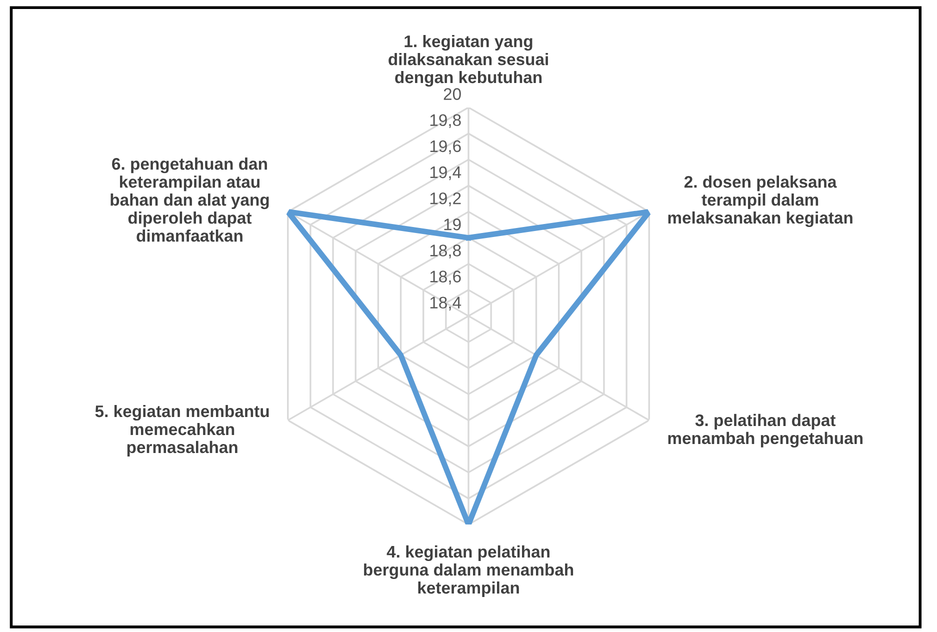  Describe the element at coordinates (469, 571) in the screenshot. I see `spoke-label: 4. kegiatan pelatihan berguna dalam menambah keterampilan` at that location.